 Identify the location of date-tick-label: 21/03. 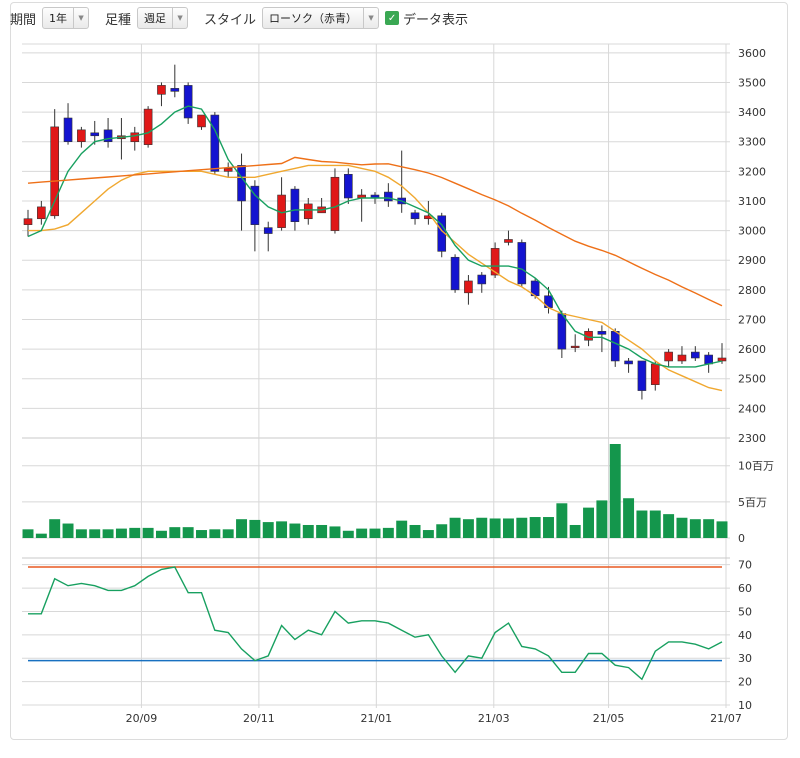
(494, 718).